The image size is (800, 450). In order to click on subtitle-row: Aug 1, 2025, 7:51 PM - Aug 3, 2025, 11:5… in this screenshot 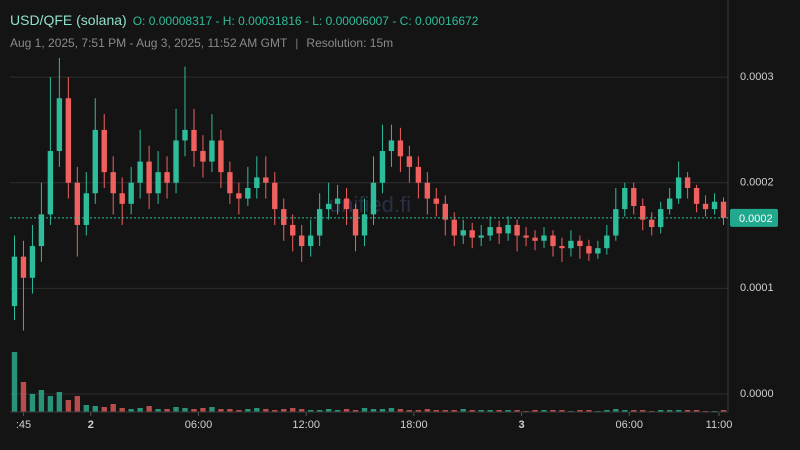, I will do `click(244, 43)`.